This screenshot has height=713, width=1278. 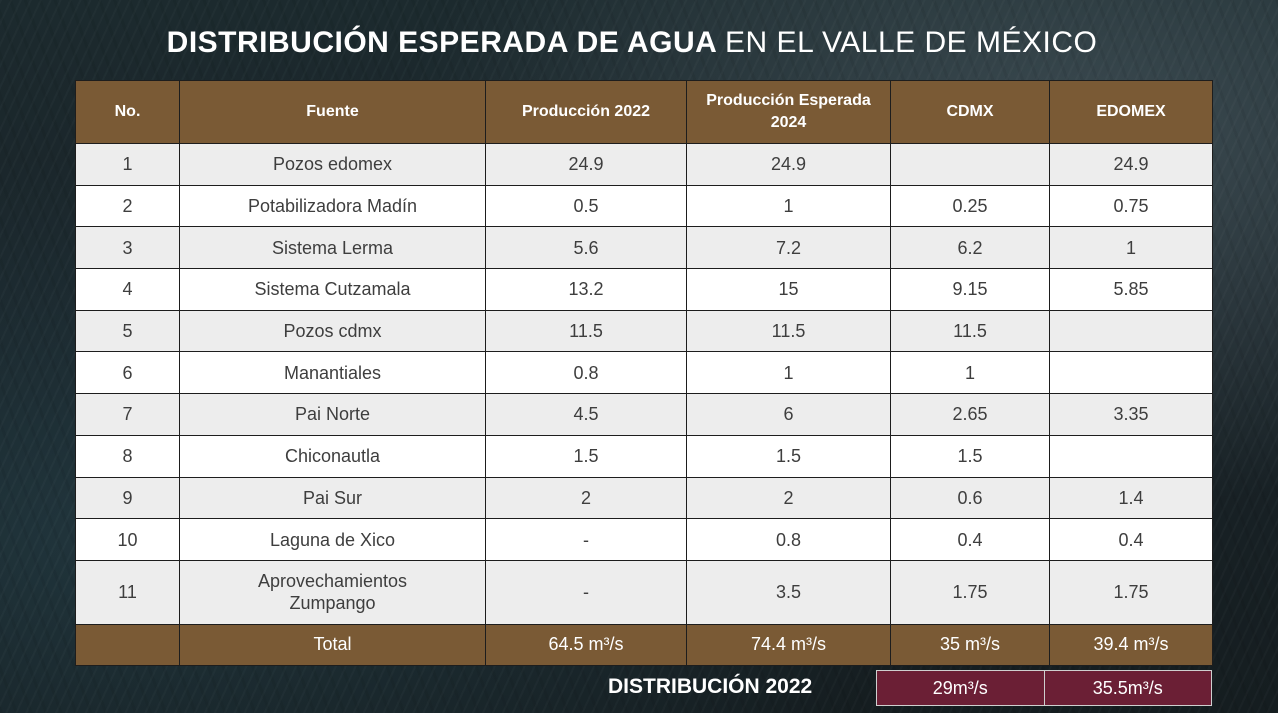 What do you see at coordinates (127, 289) in the screenshot?
I see `cell-no: 4` at bounding box center [127, 289].